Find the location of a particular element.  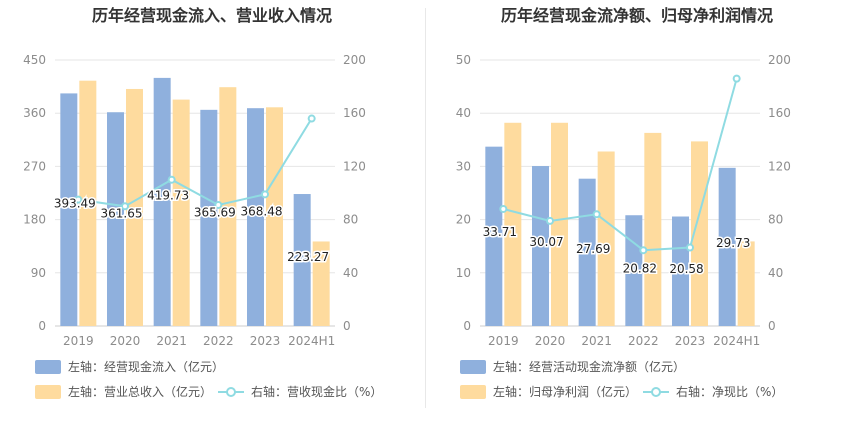

y-left-tick-label: 0 is located at coordinates (467, 326).